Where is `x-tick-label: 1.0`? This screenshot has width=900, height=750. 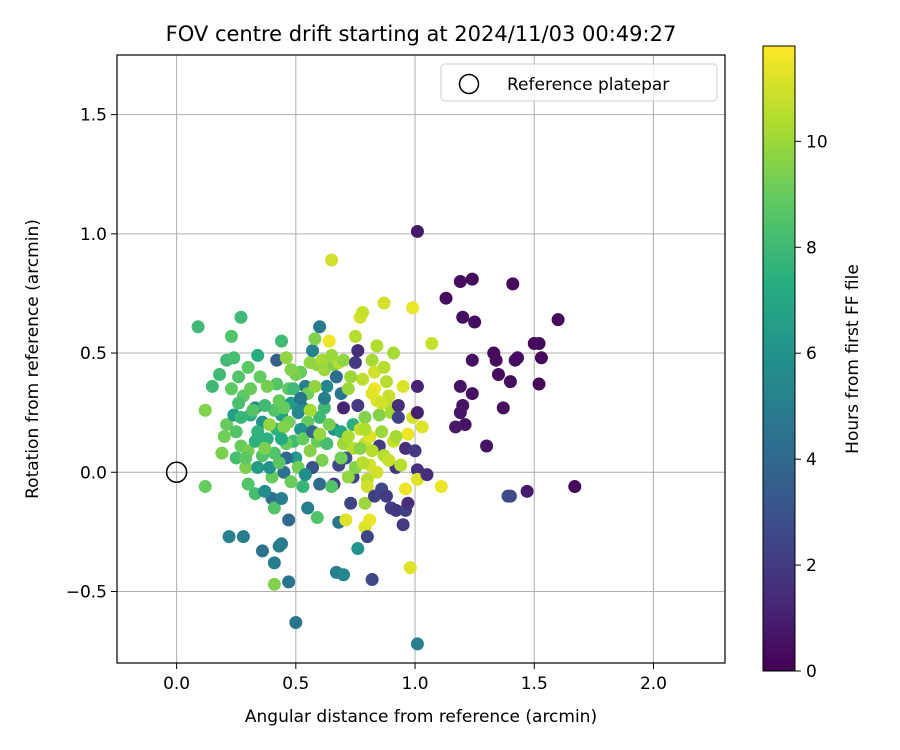
x-tick-label: 1.0 is located at coordinates (415, 684).